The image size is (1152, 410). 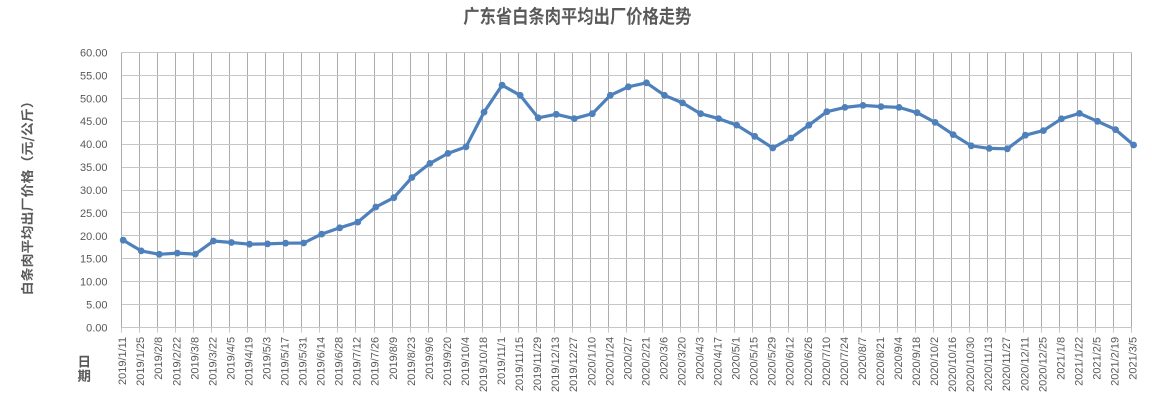 I want to click on svg-text: 2019/2/8, so click(x=159, y=358).